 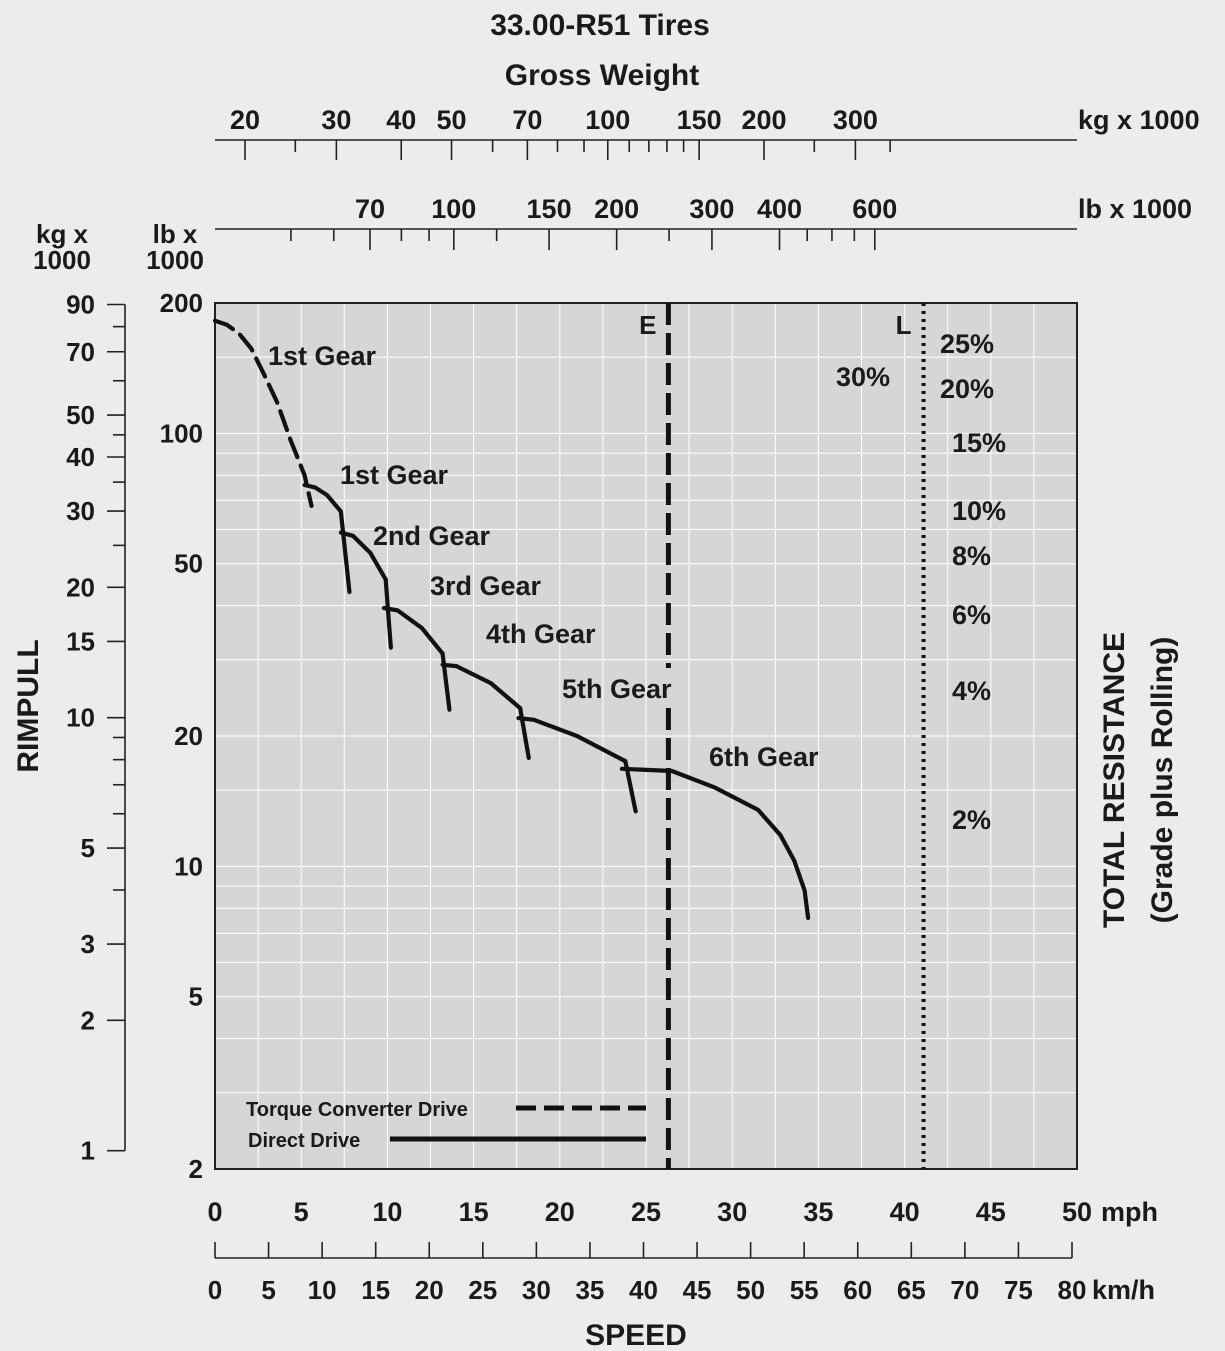 I want to click on kg-axis-tick-label: 70, so click(x=80, y=352).